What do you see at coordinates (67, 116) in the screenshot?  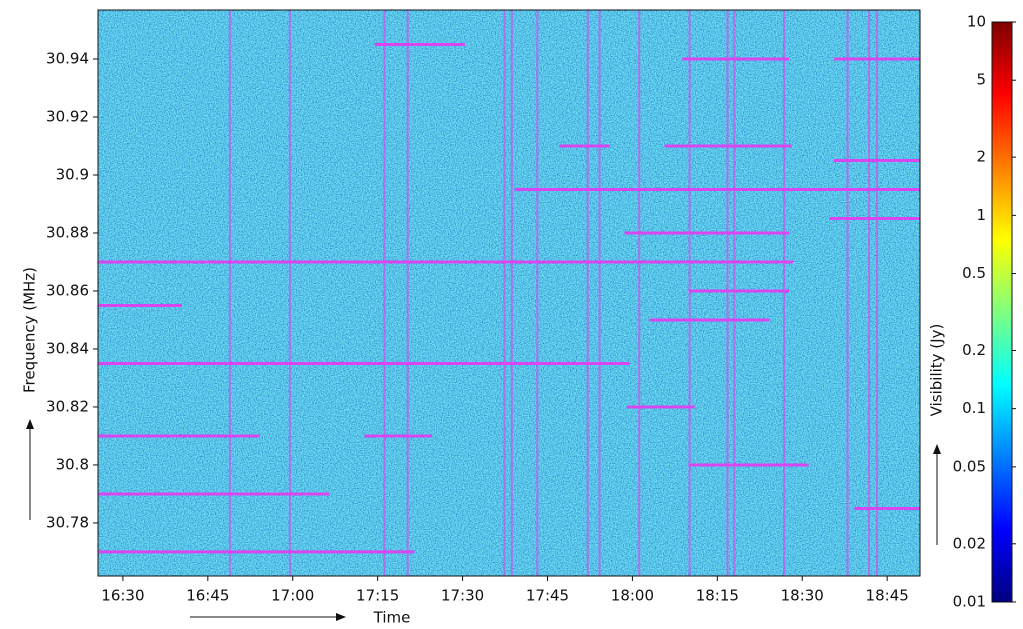 I see `y-tick-label: 30.92` at bounding box center [67, 116].